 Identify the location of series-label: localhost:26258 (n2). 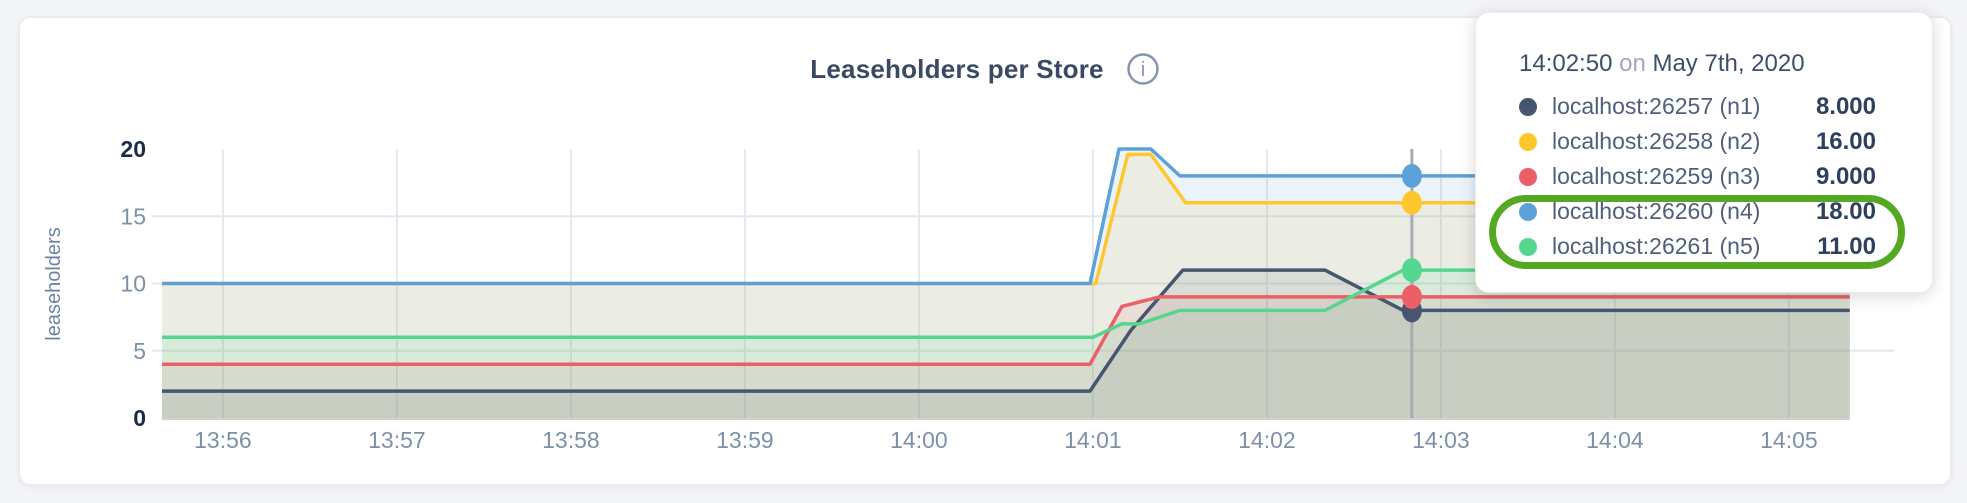
(1656, 141).